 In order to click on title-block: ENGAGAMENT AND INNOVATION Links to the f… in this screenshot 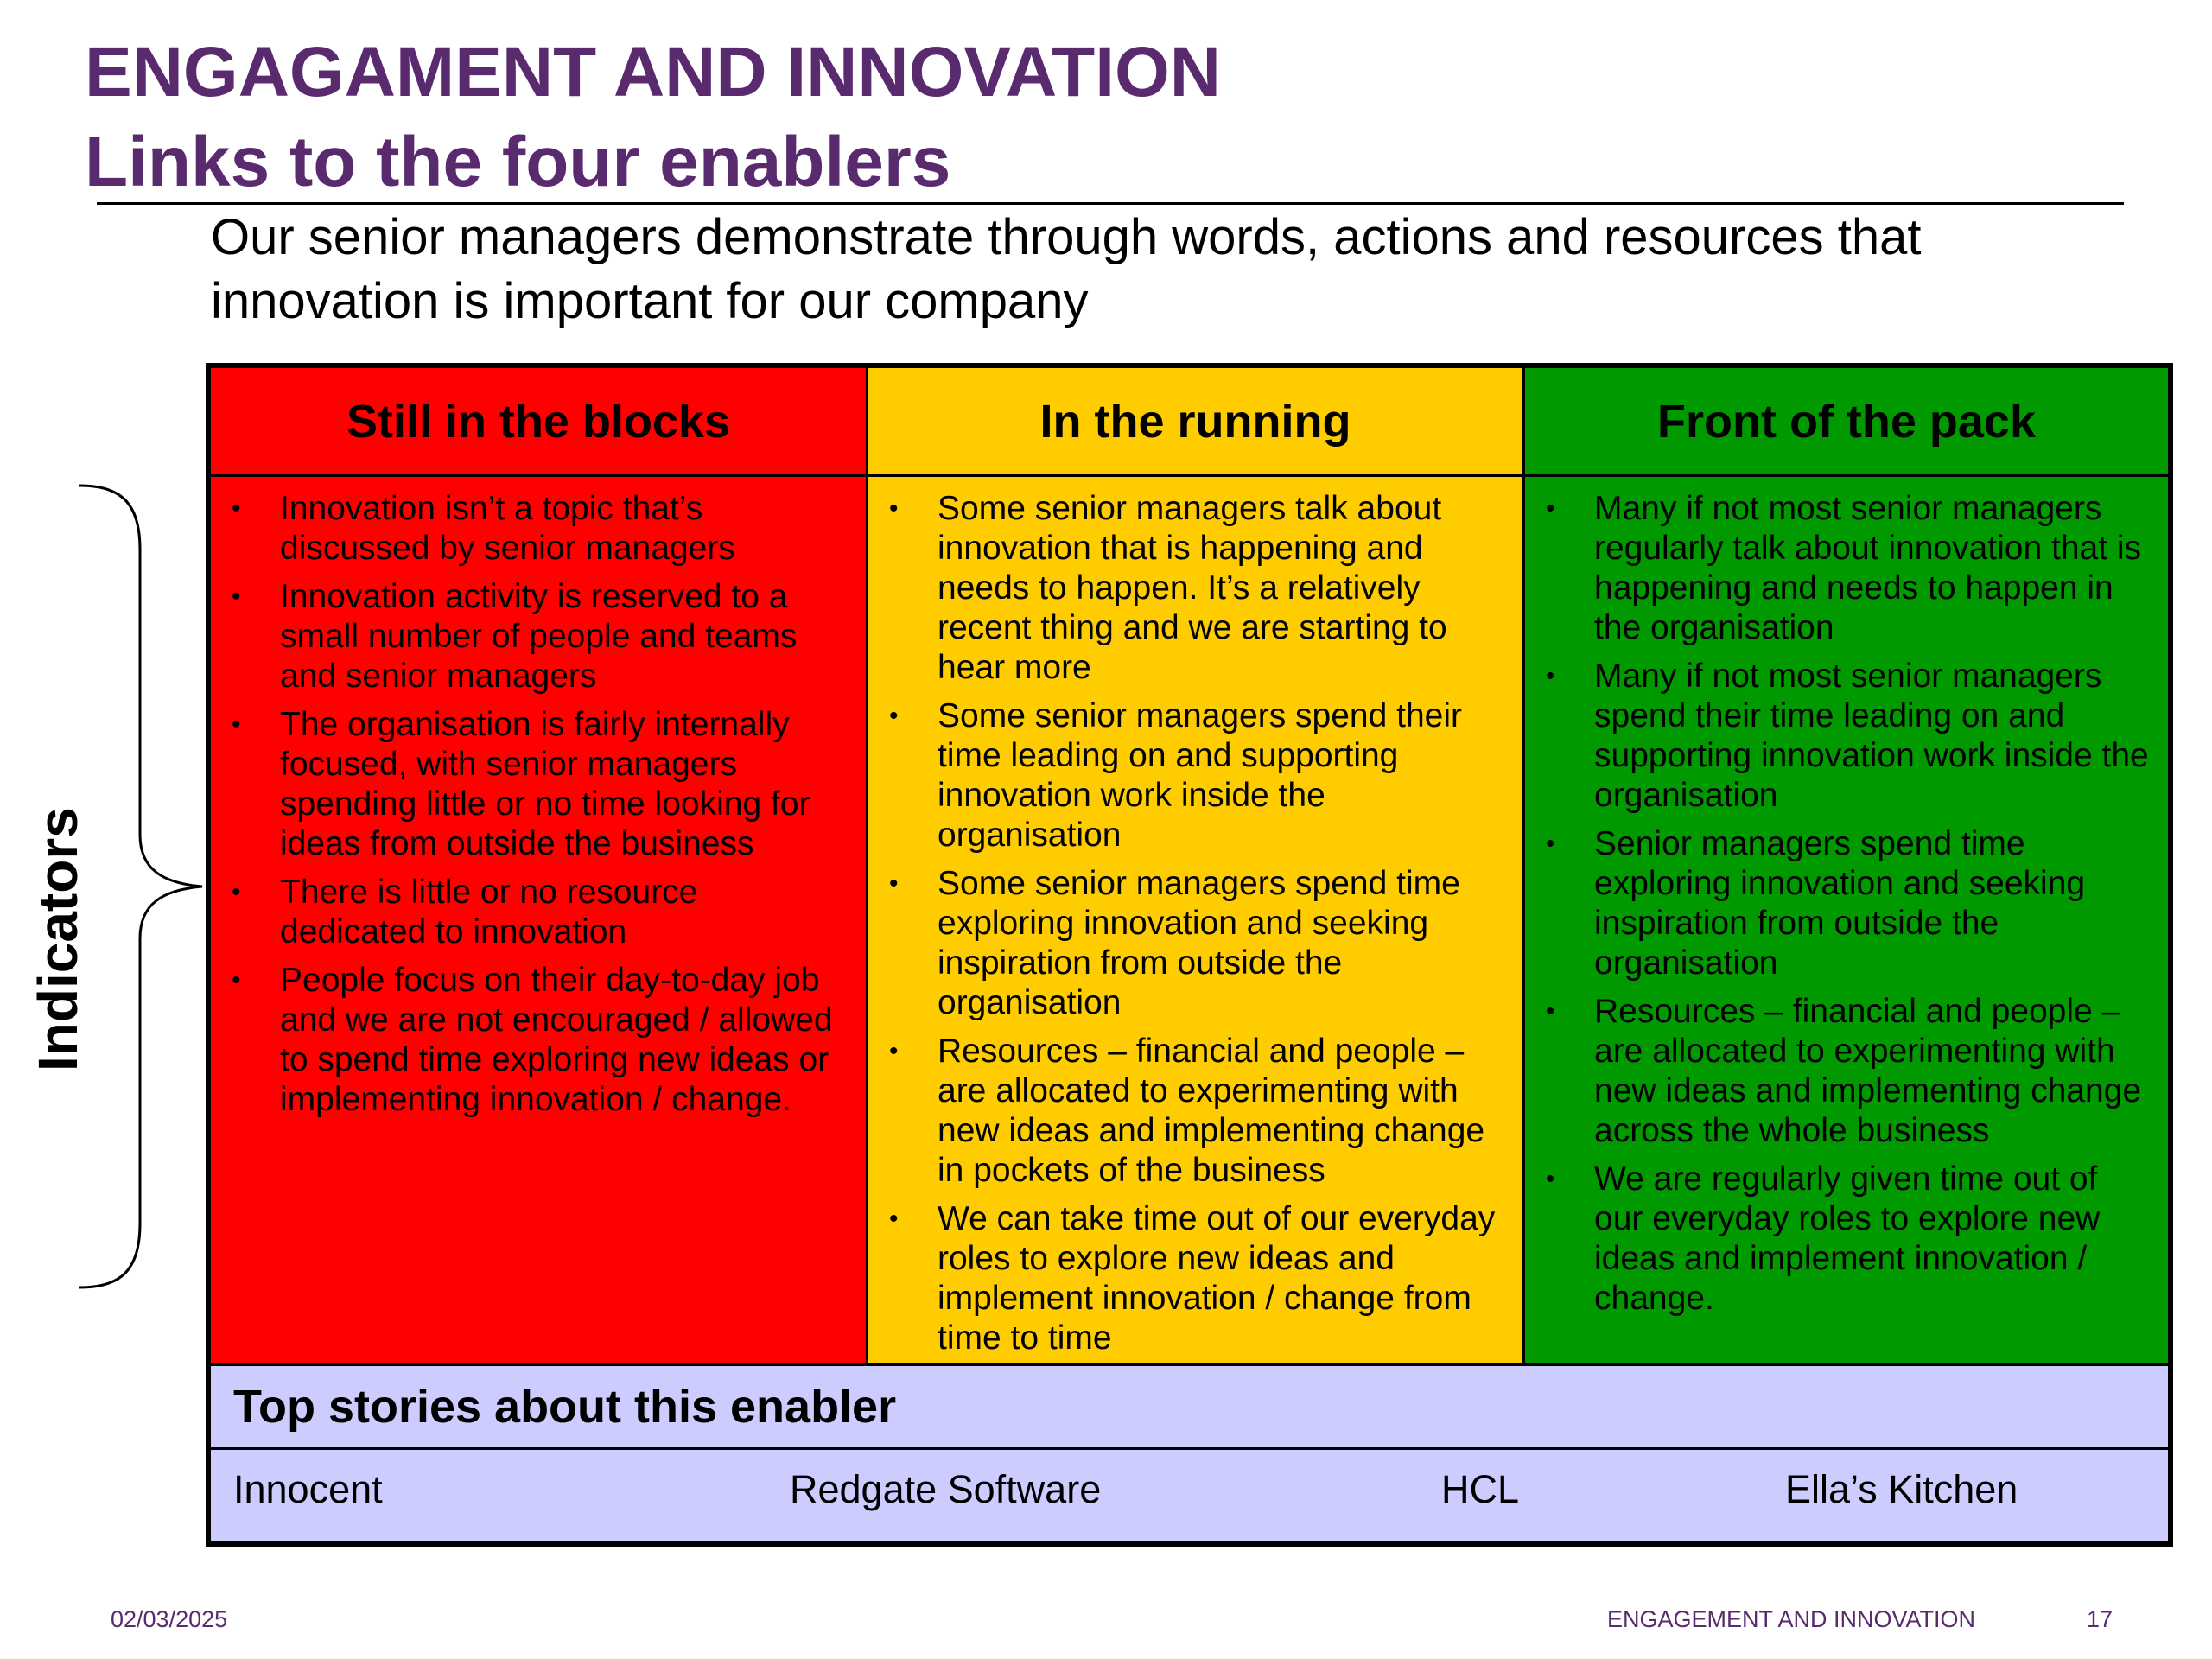, I will do `click(1121, 117)`.